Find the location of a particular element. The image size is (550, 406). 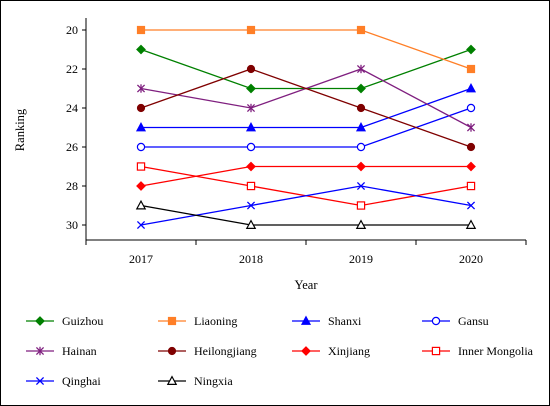

legend-item: Liaoning is located at coordinates (197, 321).